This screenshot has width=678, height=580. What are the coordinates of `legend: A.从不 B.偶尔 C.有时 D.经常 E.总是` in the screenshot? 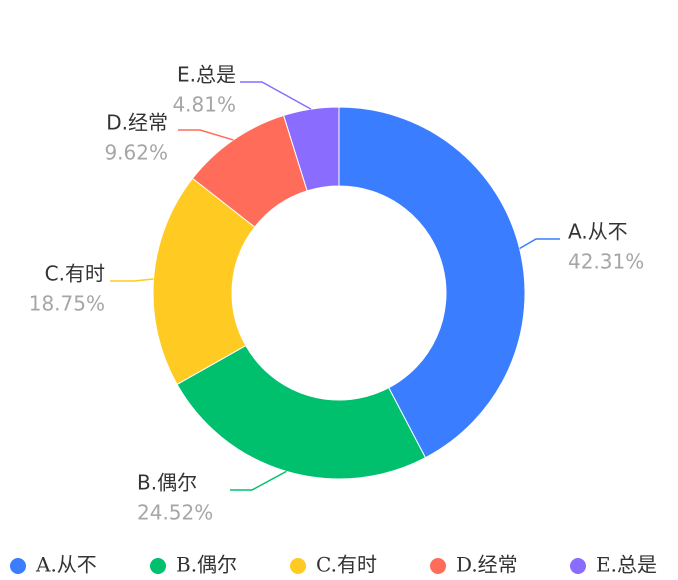 It's located at (333, 565).